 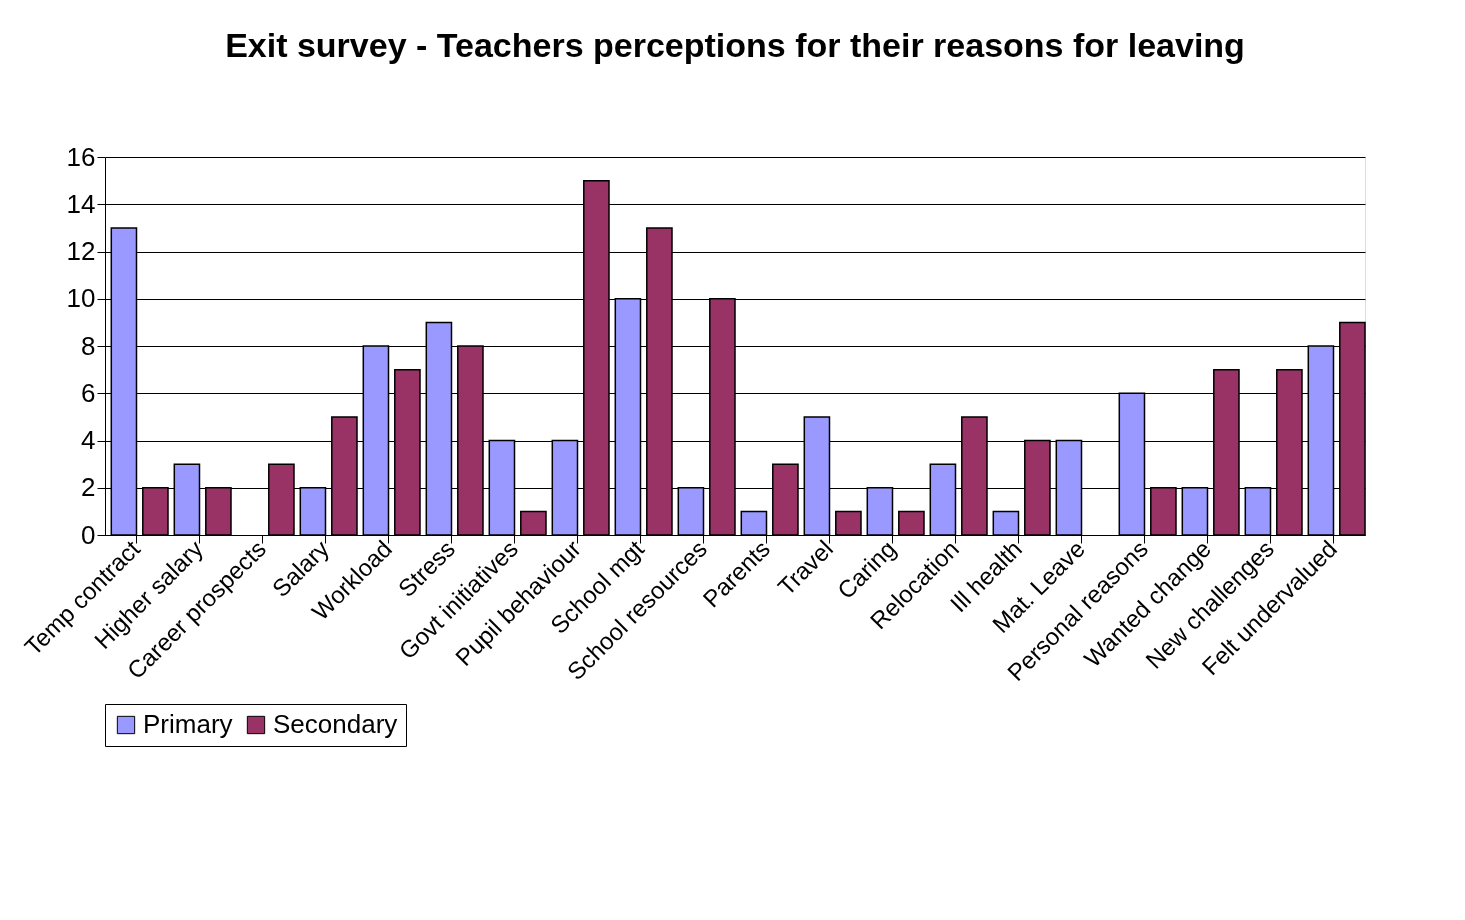 I want to click on y-tick-label: 12, so click(x=81, y=251).